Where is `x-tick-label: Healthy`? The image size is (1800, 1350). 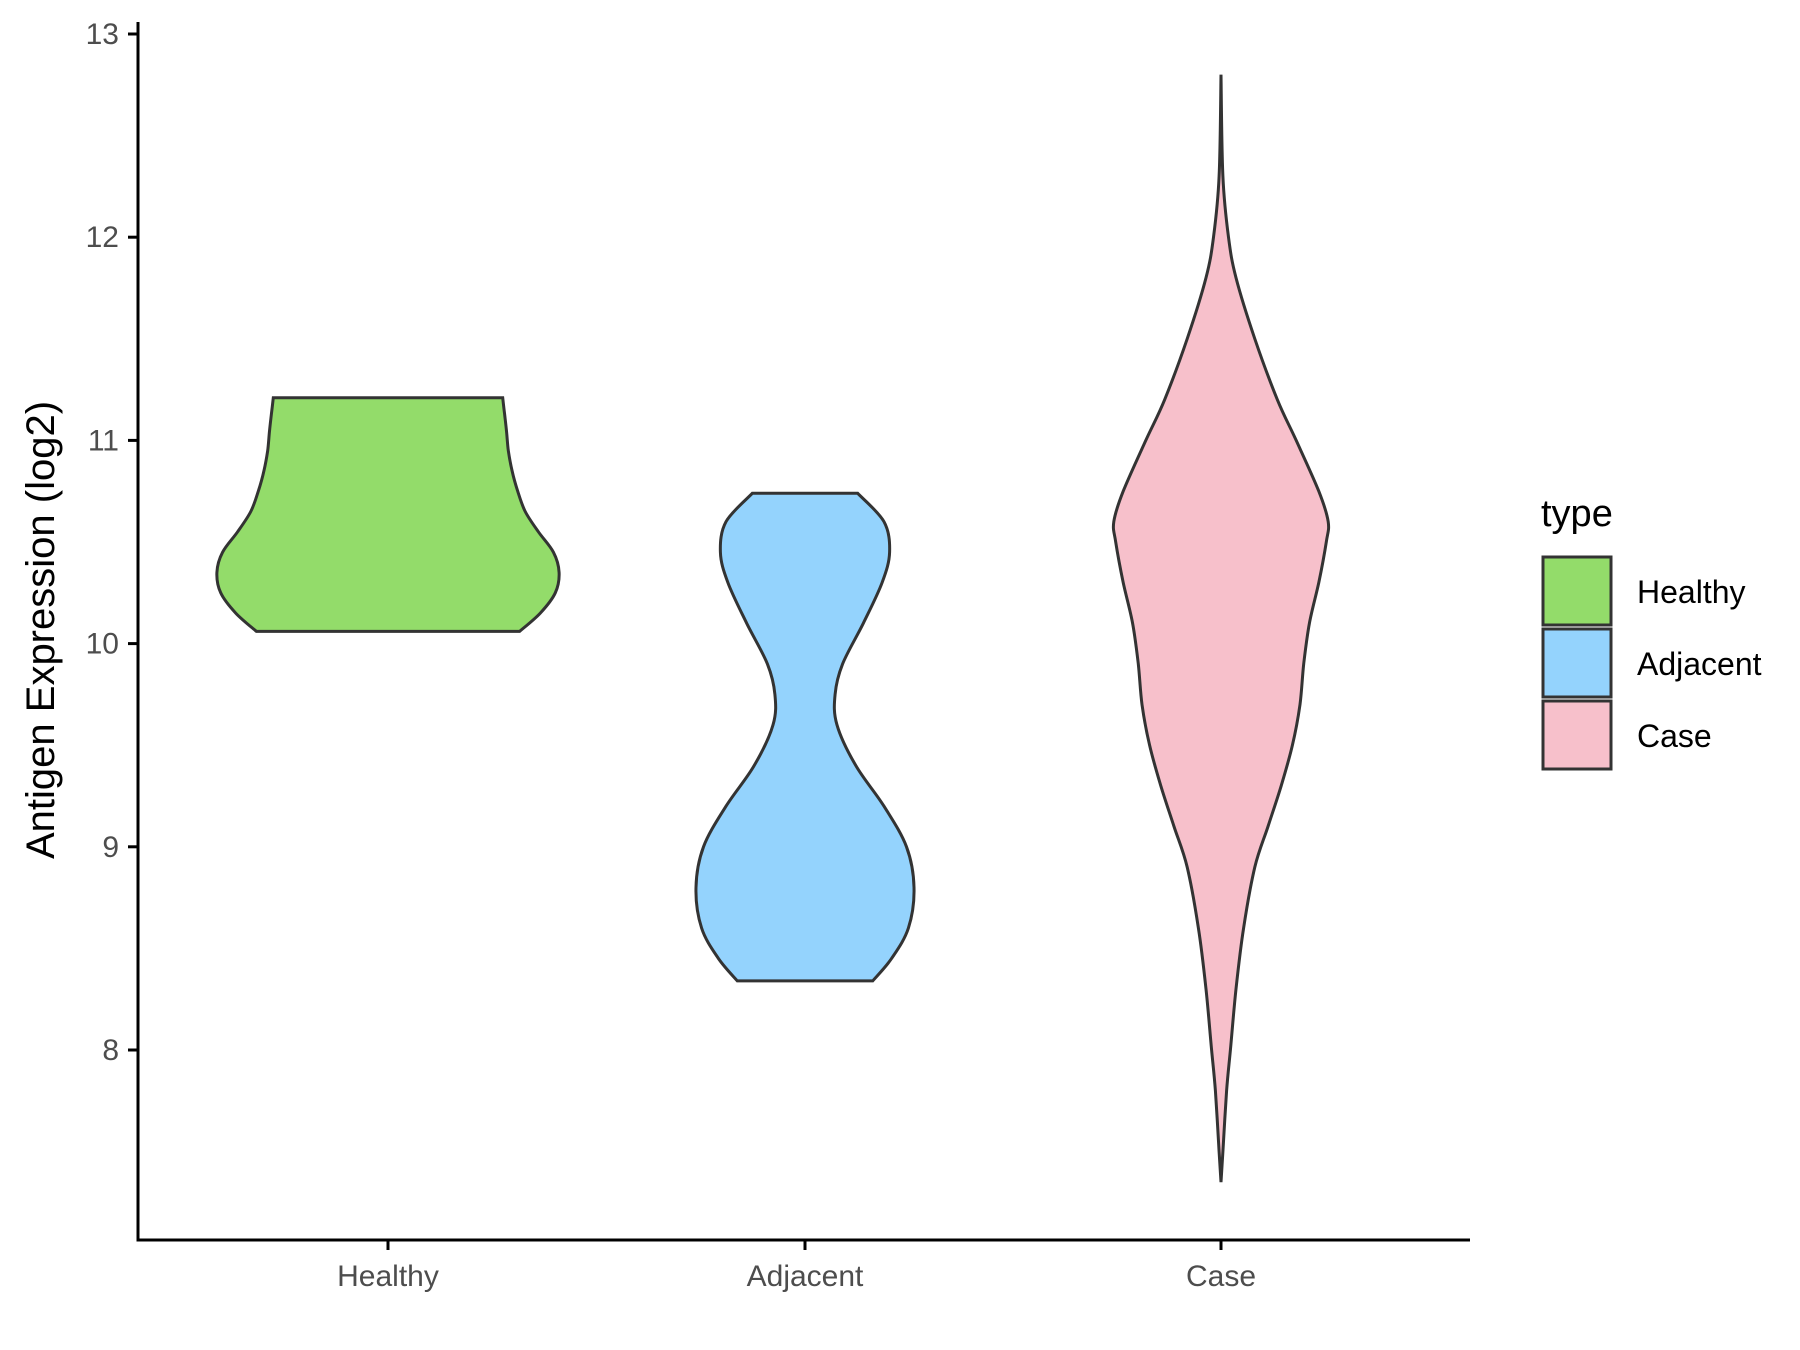 x-tick-label: Healthy is located at coordinates (388, 1276).